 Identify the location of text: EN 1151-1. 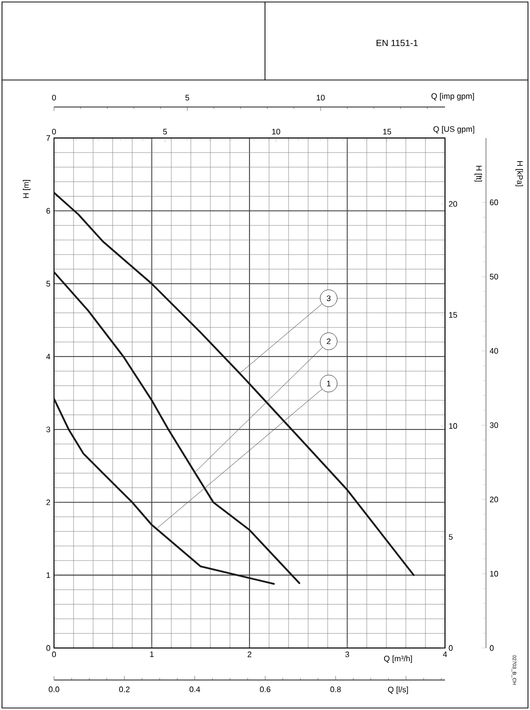
(397, 43).